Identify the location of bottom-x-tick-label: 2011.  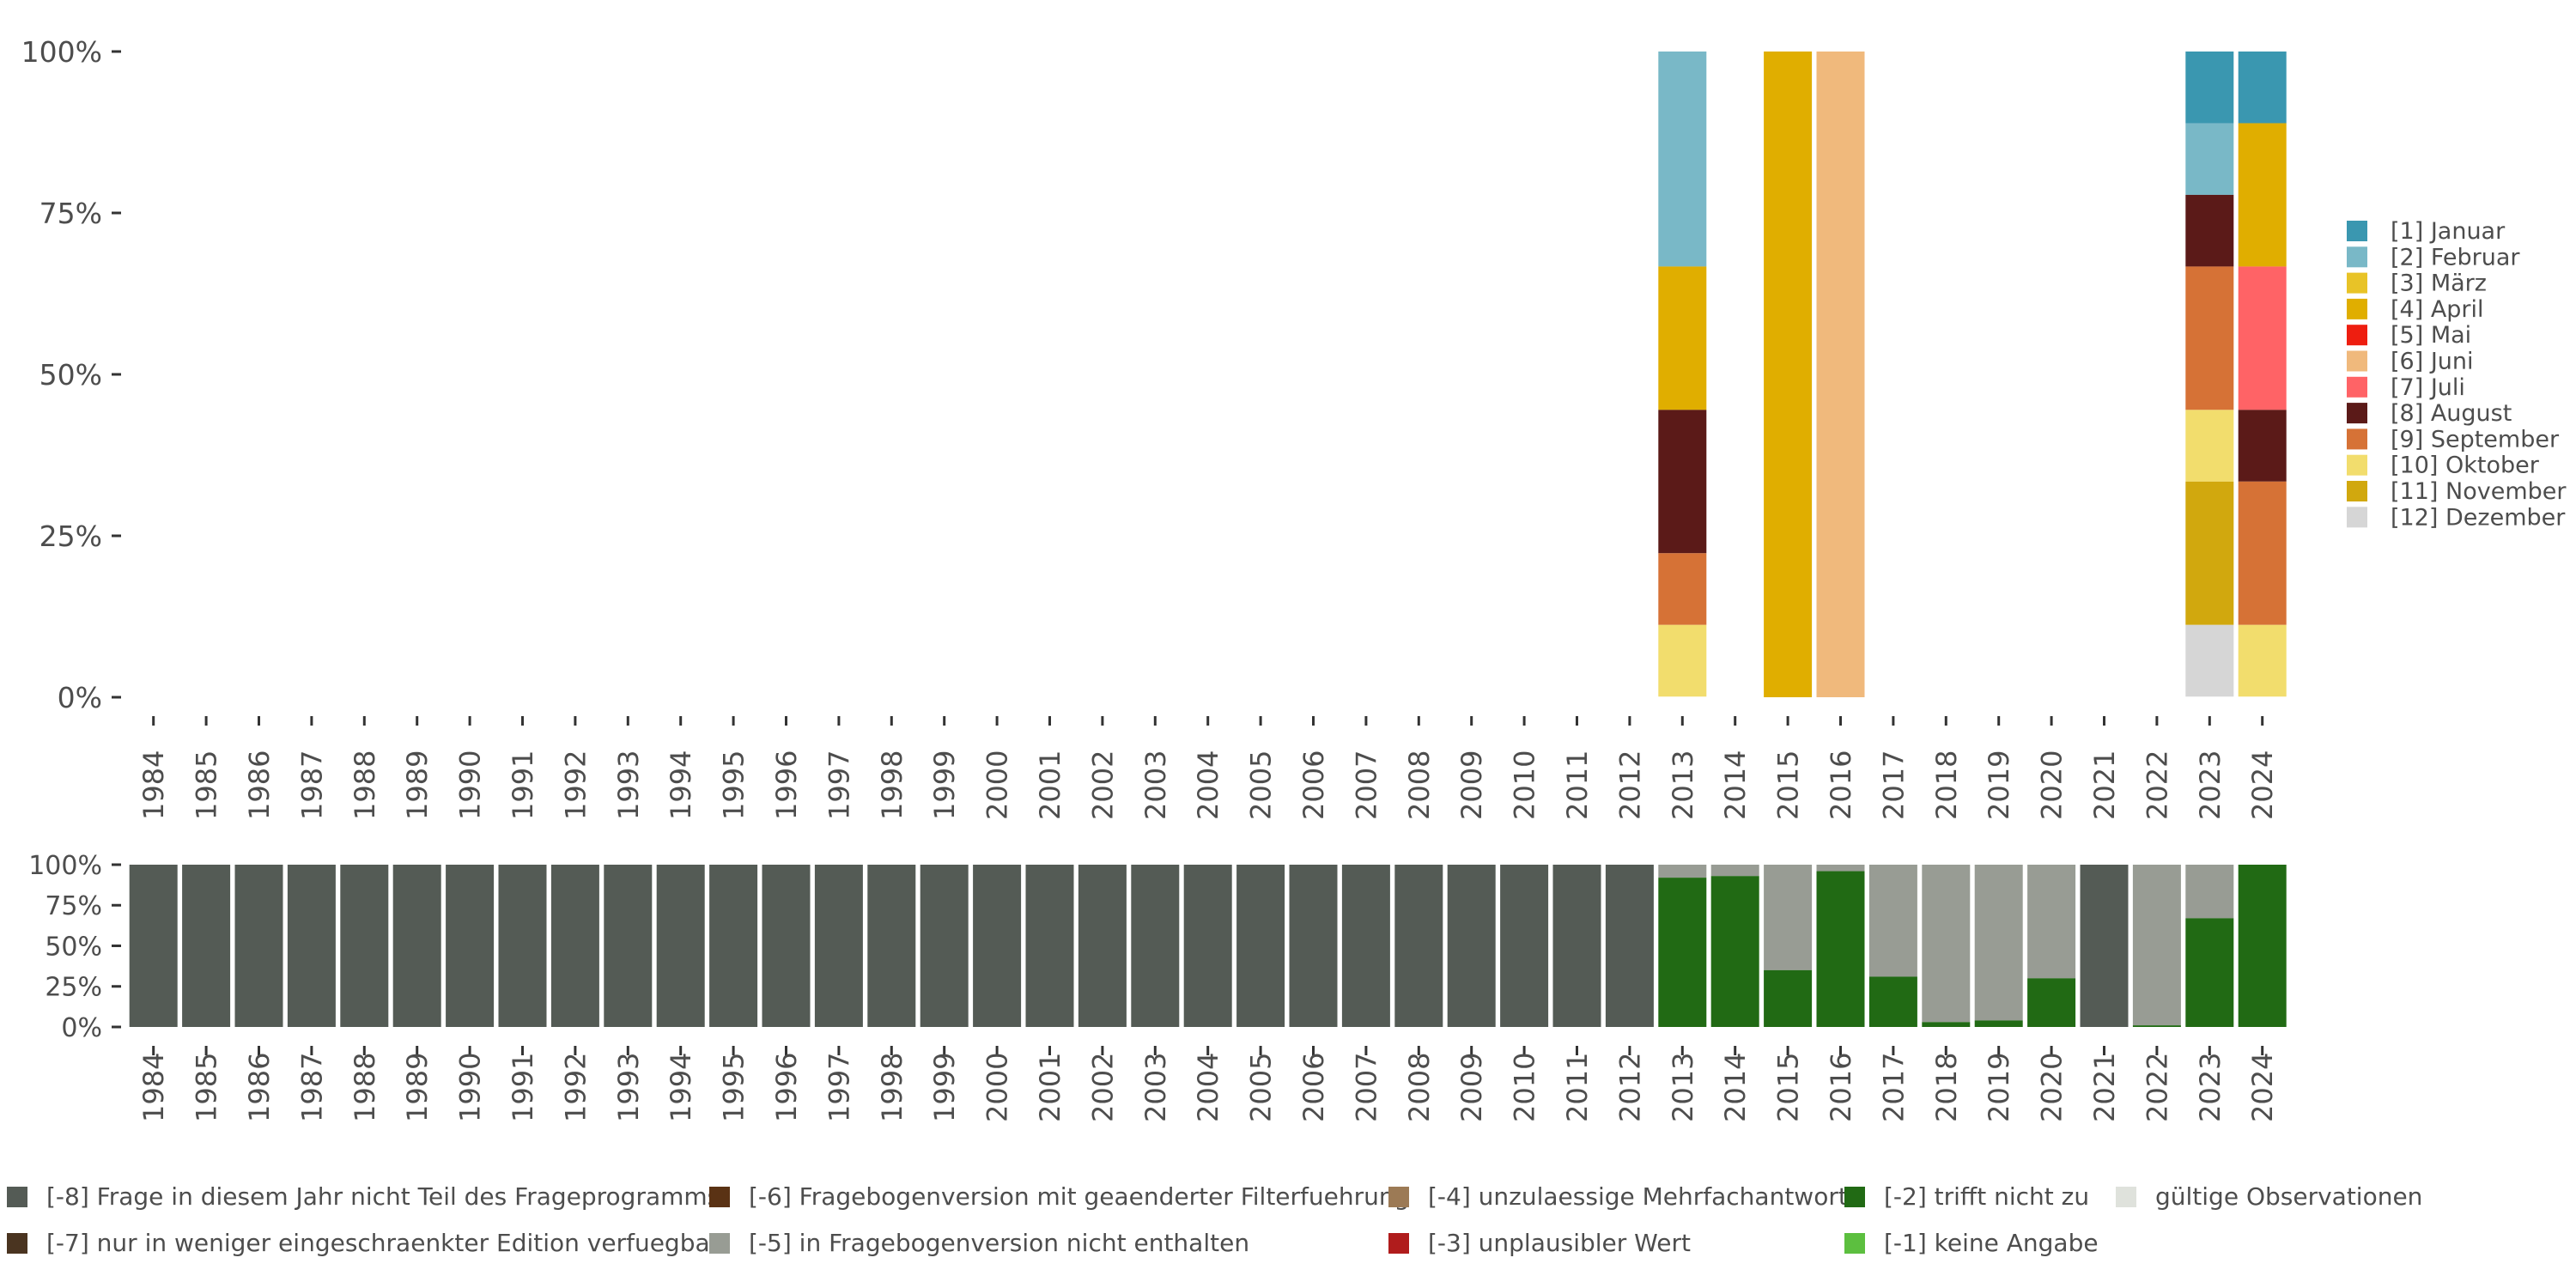
(1577, 1087).